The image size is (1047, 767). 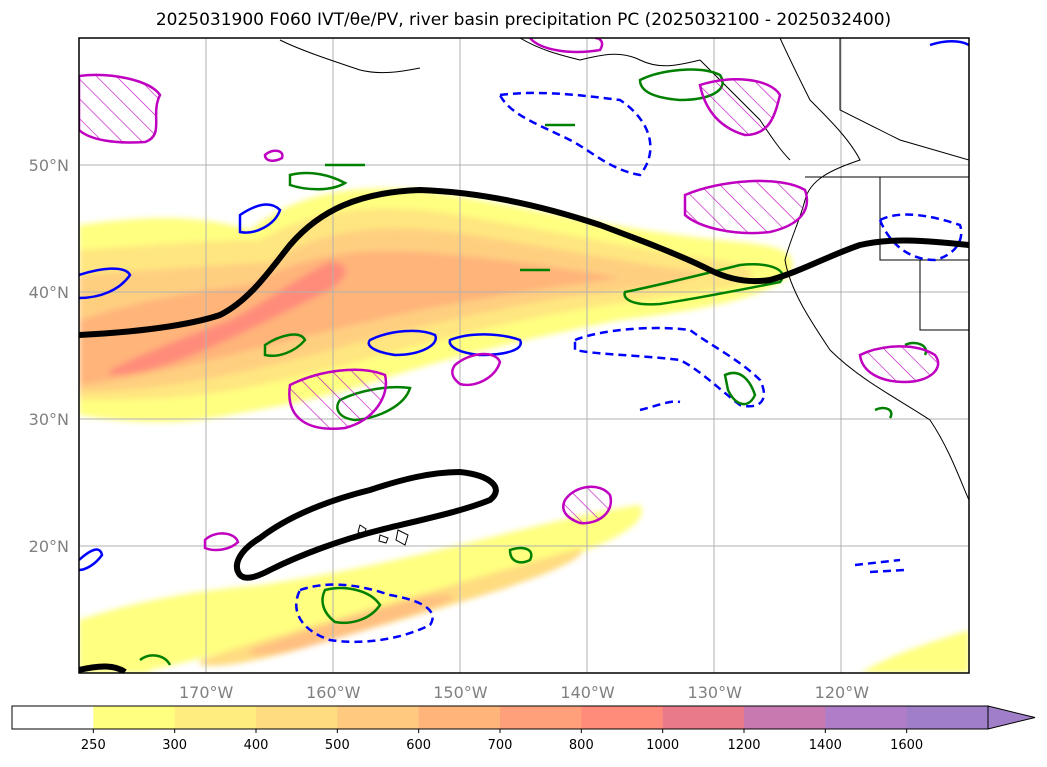 What do you see at coordinates (366, 525) in the screenshot?
I see `theta-e-closed` at bounding box center [366, 525].